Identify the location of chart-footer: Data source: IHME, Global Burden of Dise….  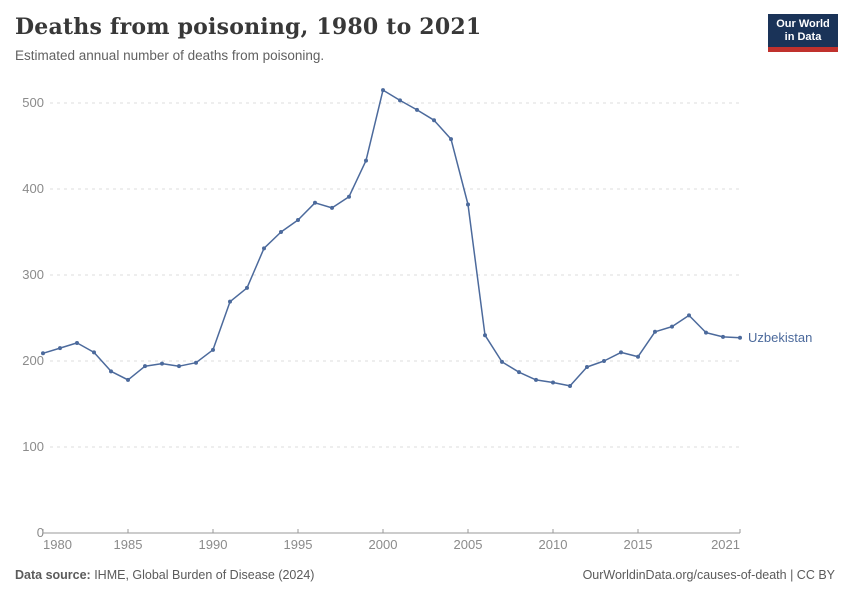
(425, 575).